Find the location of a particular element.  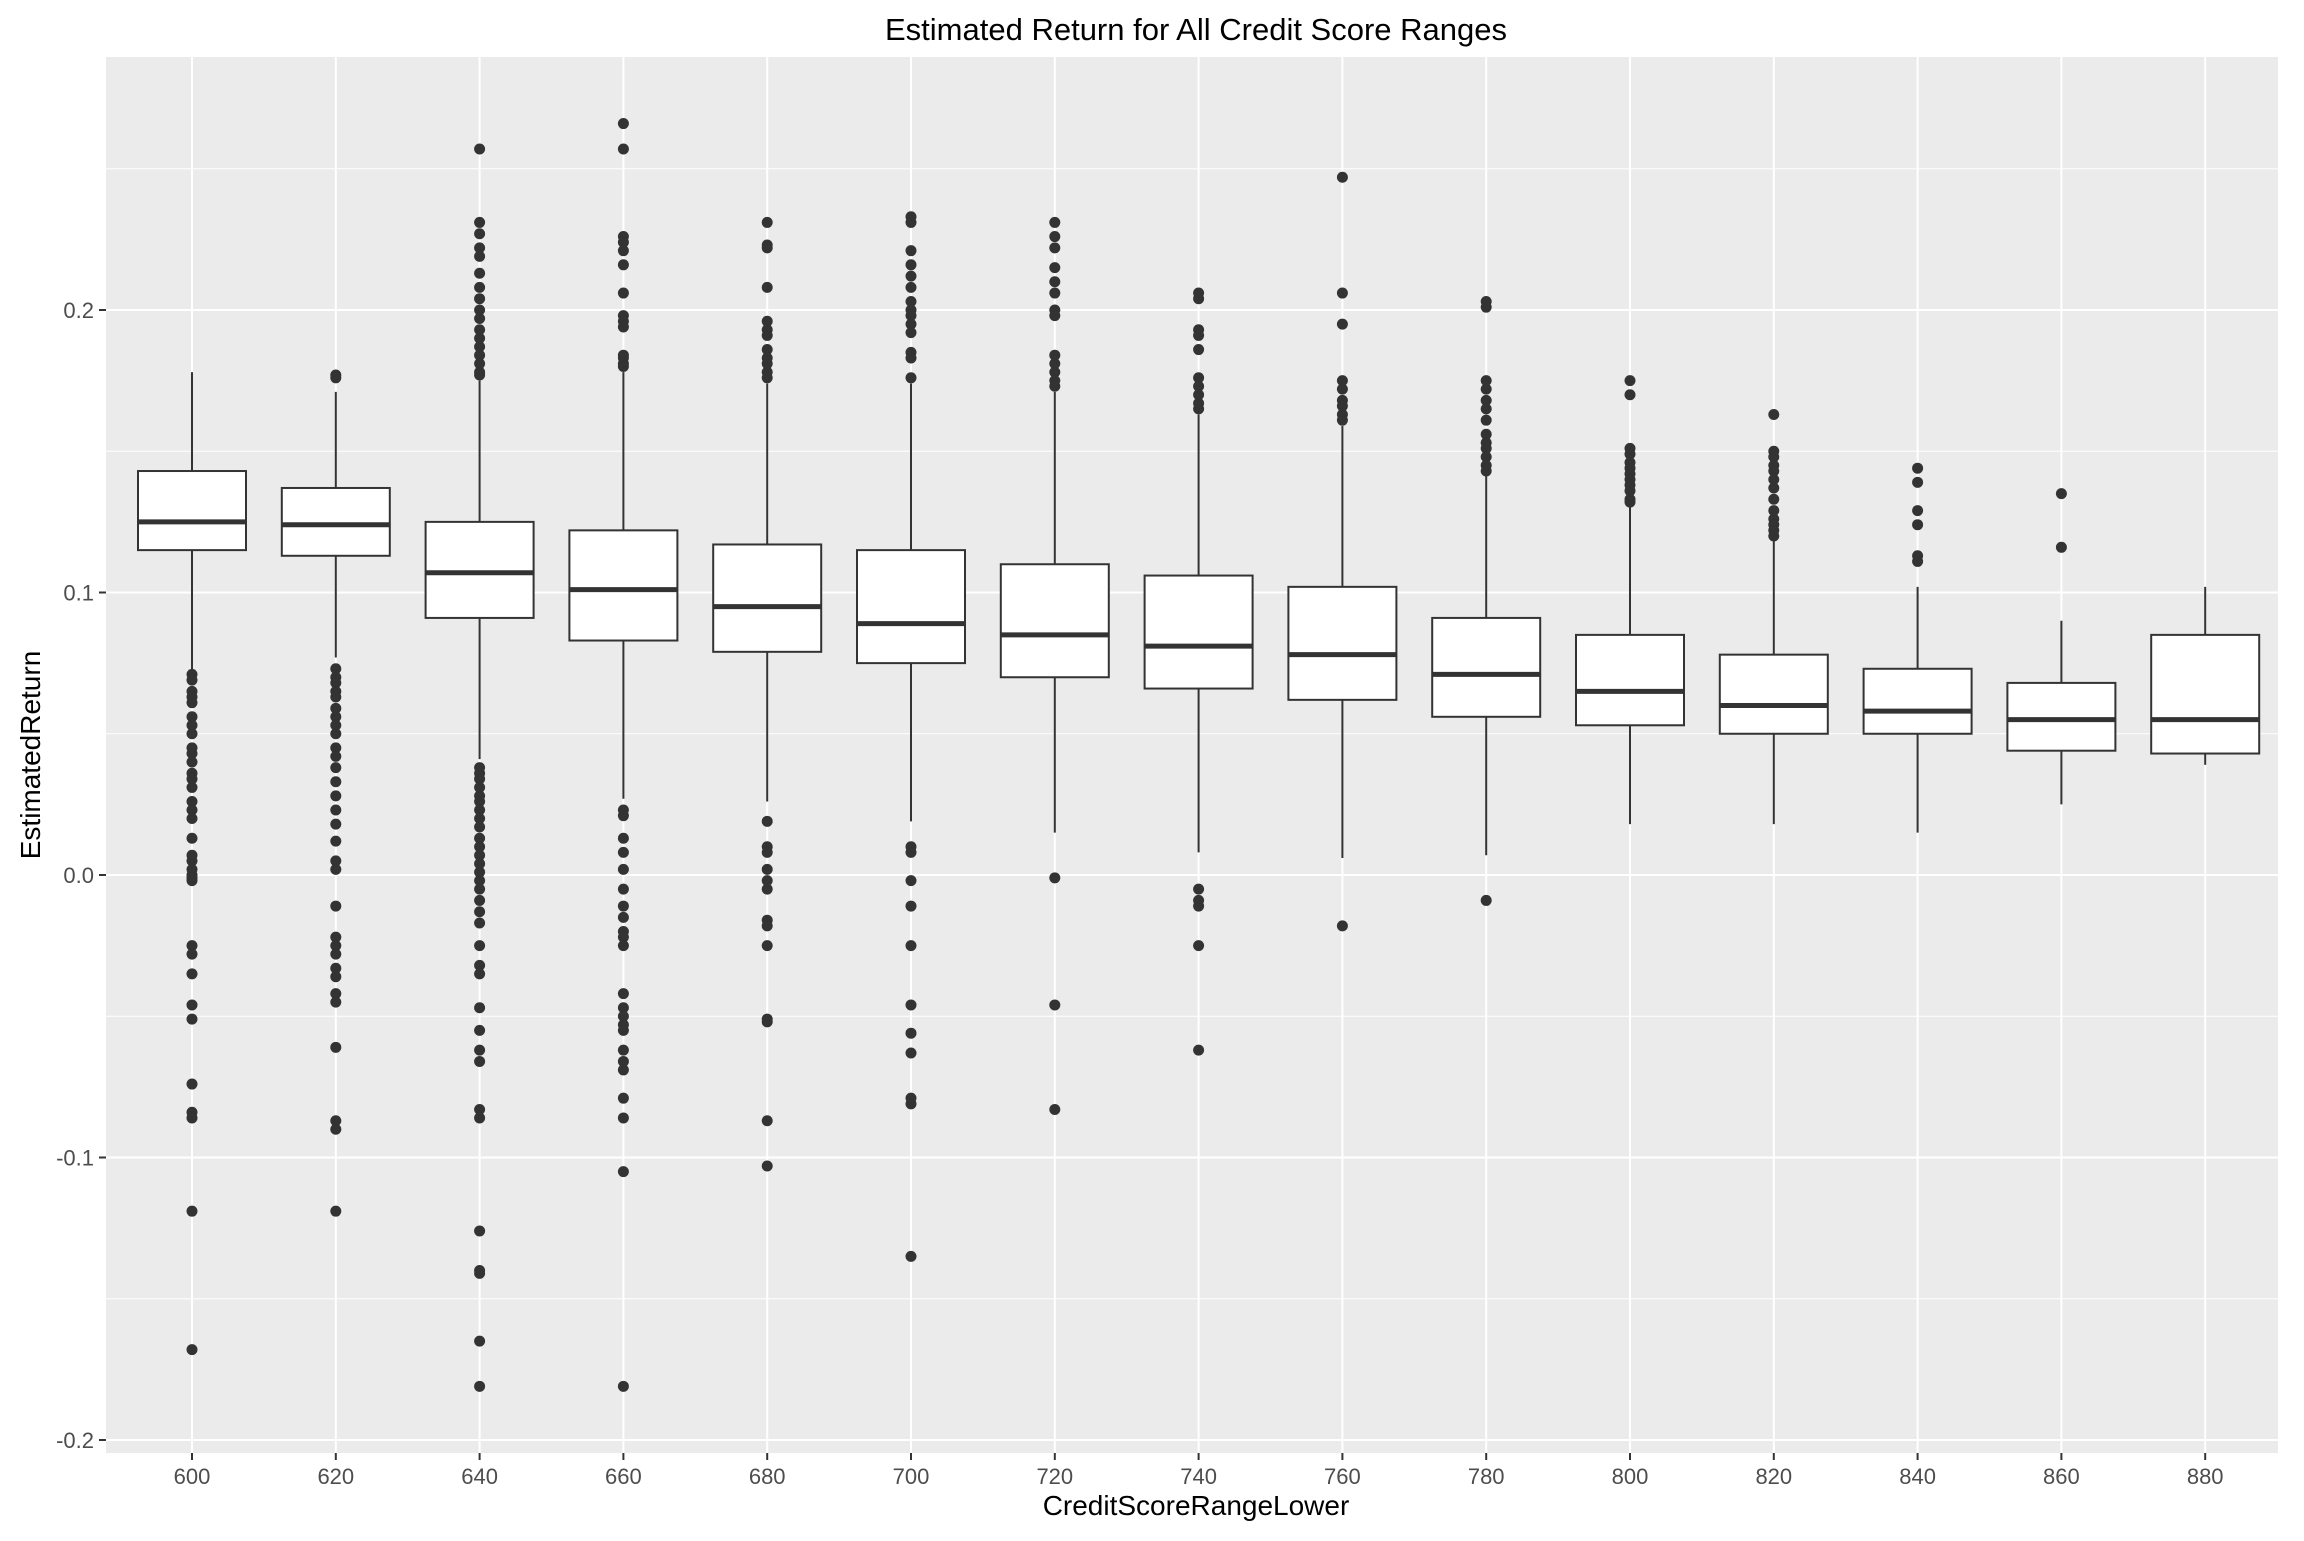

x-tick-label: 680 is located at coordinates (767, 1476).